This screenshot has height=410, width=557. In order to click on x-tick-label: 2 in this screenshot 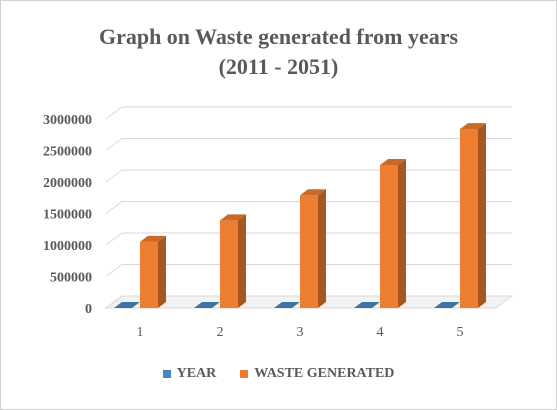, I will do `click(220, 332)`.